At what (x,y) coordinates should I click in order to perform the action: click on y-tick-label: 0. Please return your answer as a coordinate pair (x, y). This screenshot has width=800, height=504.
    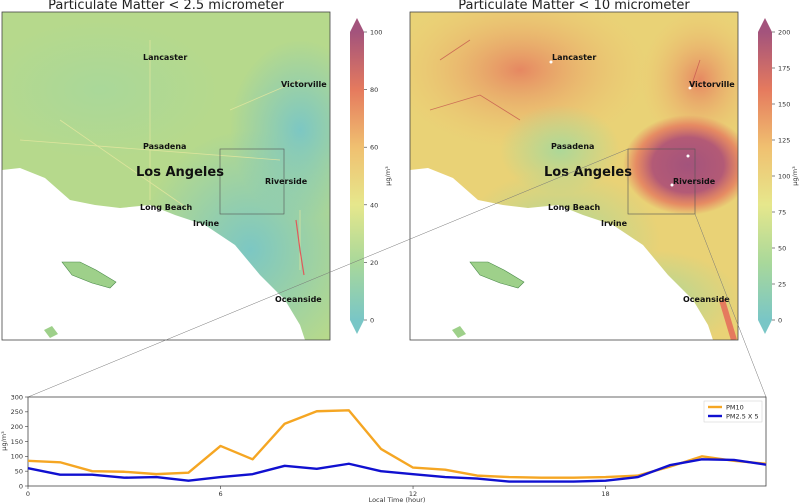
    Looking at the image, I should click on (21, 486).